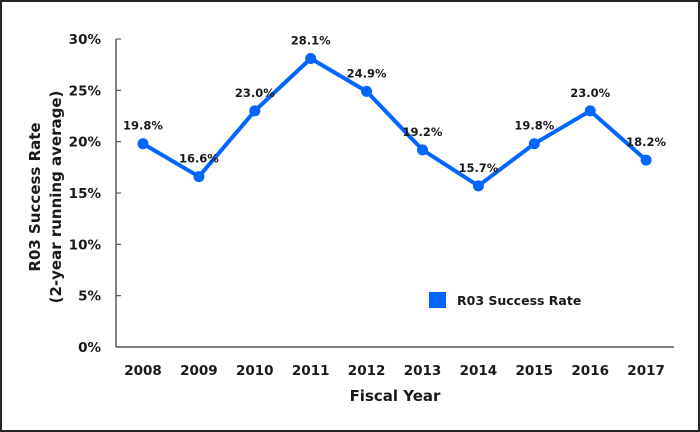 This screenshot has width=700, height=432. Describe the element at coordinates (89, 297) in the screenshot. I see `y-tick-label: 5%` at that location.